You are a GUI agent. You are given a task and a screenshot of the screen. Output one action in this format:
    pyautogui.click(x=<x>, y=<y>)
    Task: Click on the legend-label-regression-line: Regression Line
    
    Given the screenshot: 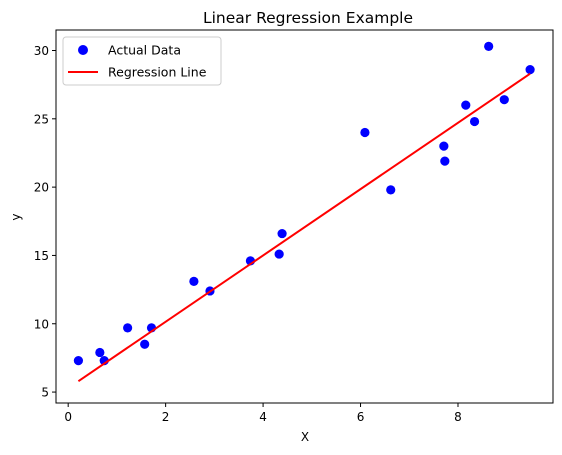 What is the action you would take?
    pyautogui.click(x=157, y=72)
    